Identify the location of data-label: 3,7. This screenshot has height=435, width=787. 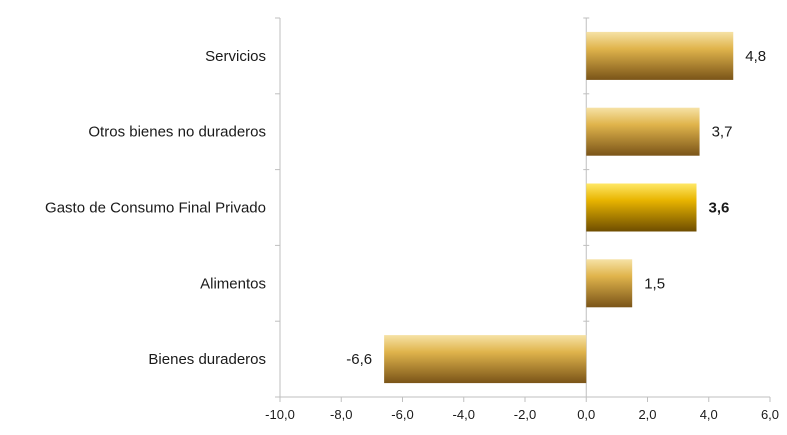
(722, 132).